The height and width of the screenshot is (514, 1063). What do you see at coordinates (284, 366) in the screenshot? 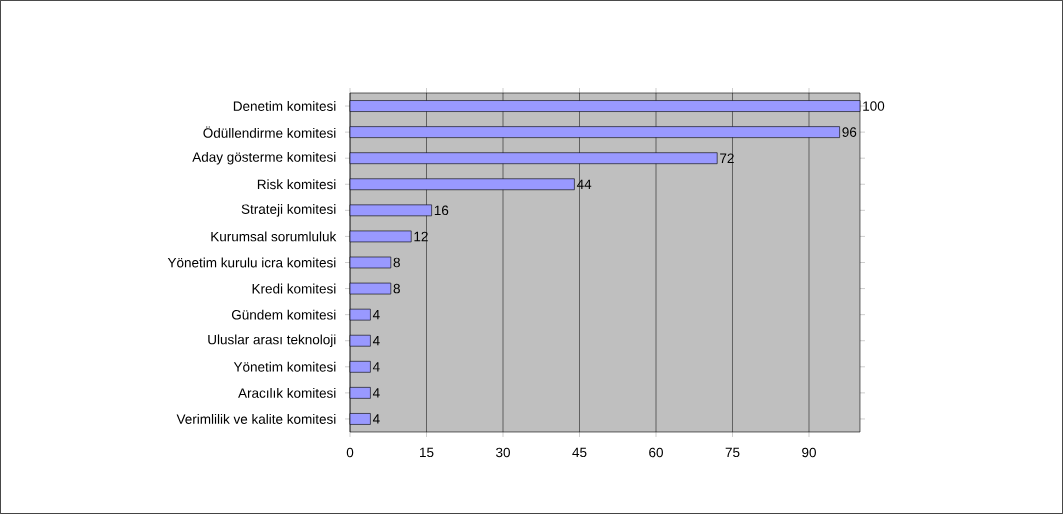
I see `y-tick-label: Yönetim komitesi` at bounding box center [284, 366].